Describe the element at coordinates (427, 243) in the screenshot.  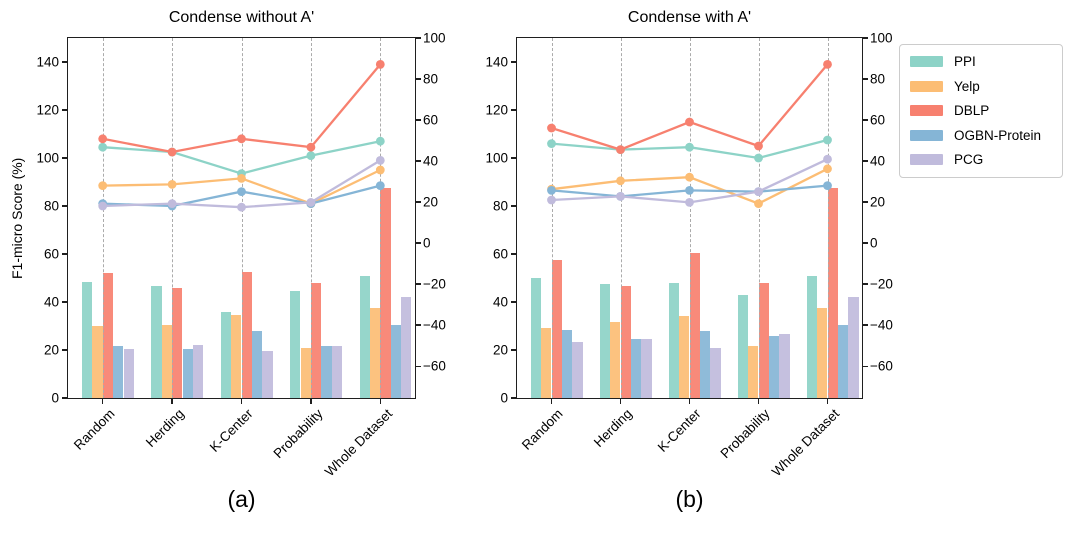
I see `right-axis-tick-label: 0` at that location.